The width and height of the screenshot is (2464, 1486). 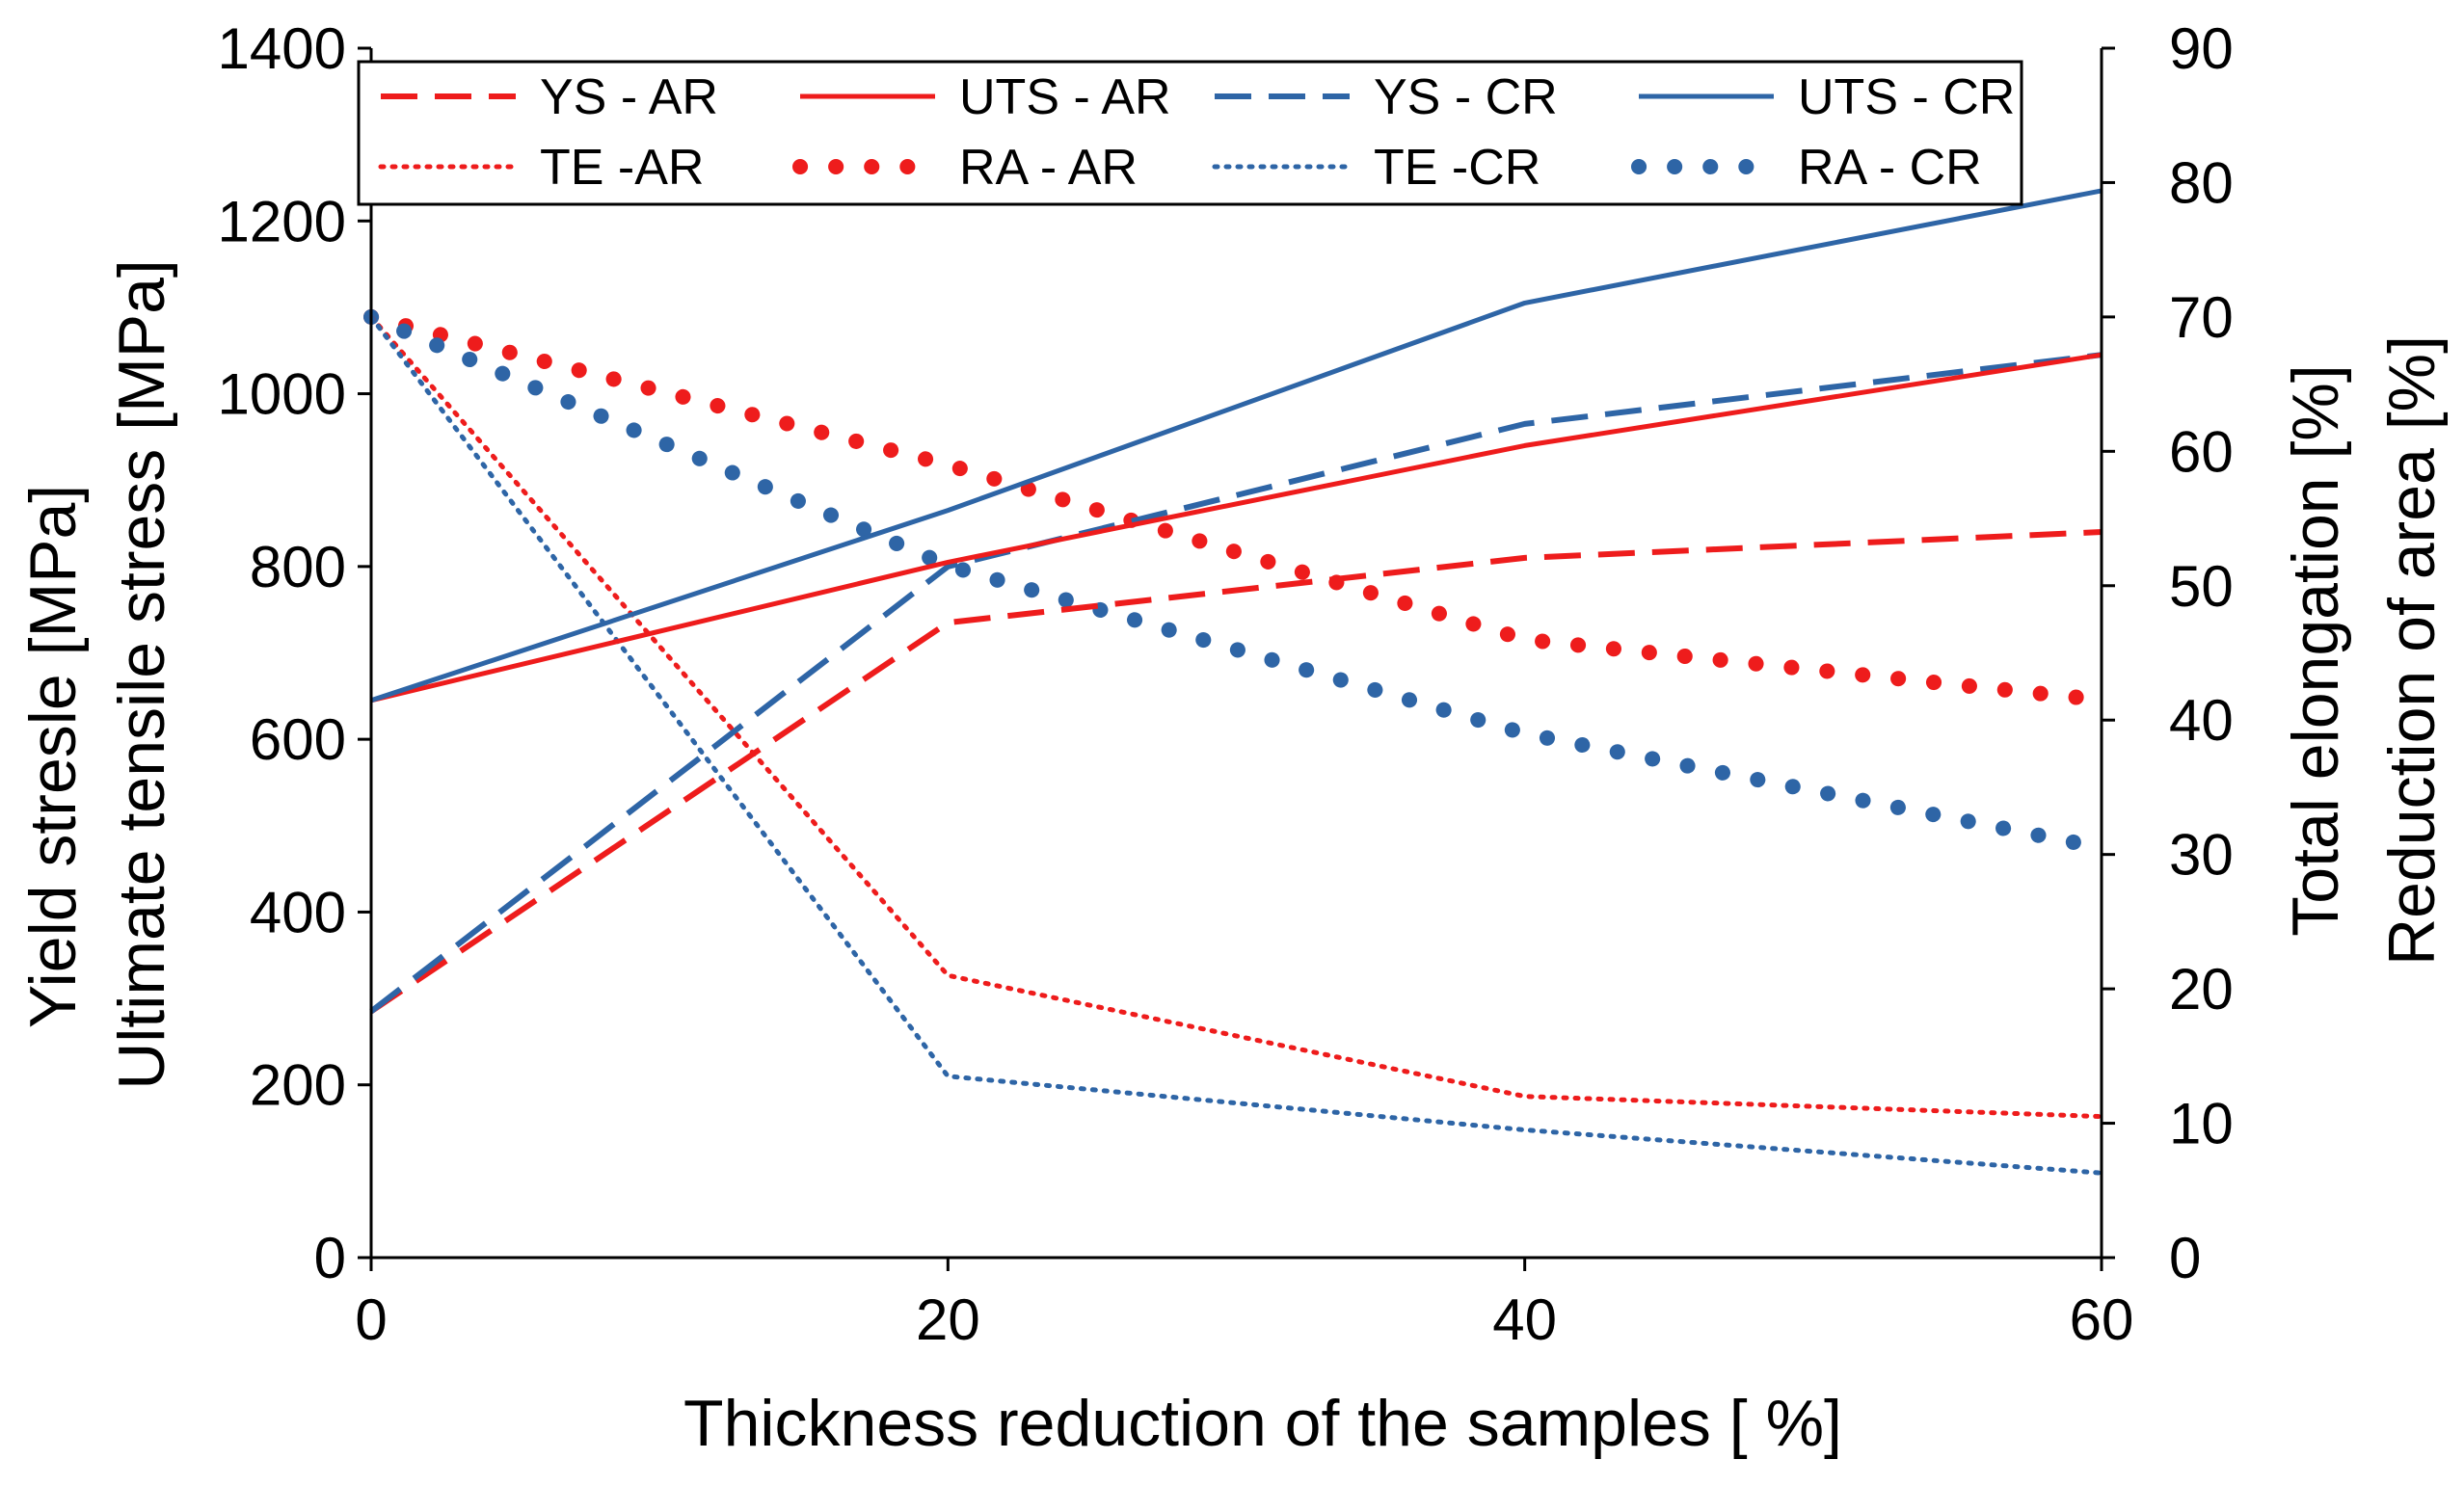 What do you see at coordinates (1907, 97) in the screenshot?
I see `legend-label: UTS - CR` at bounding box center [1907, 97].